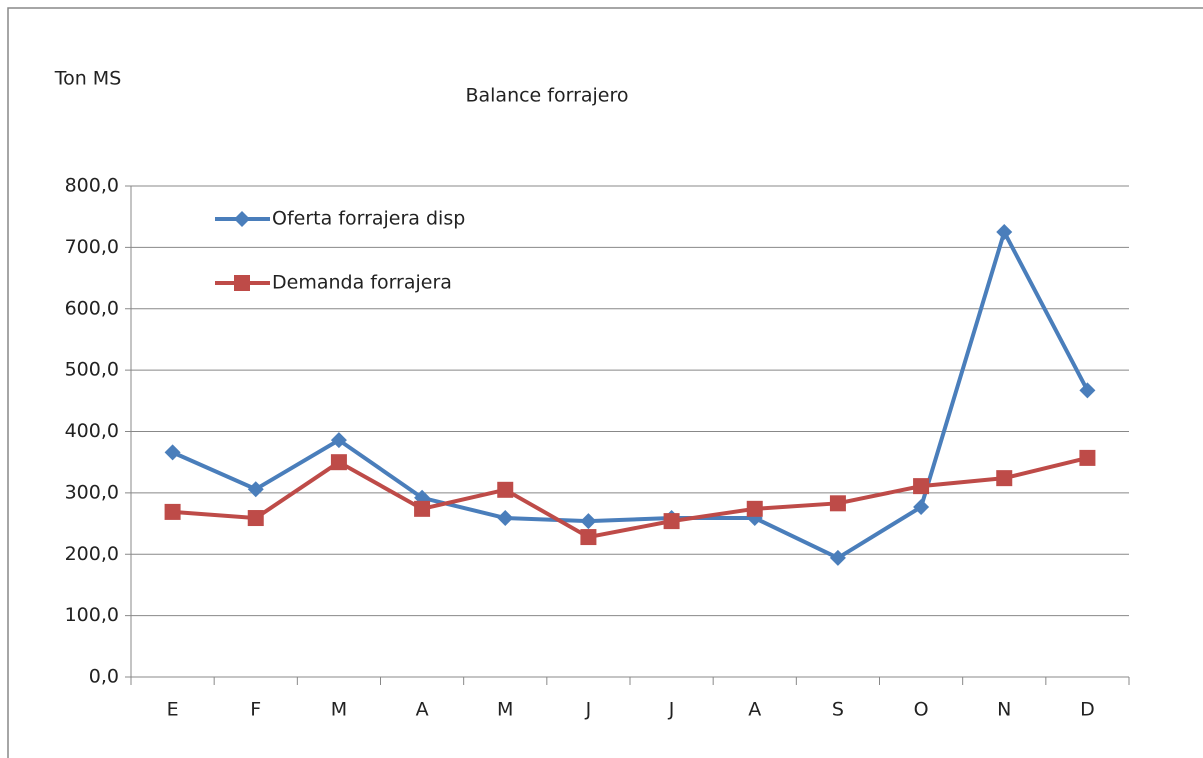  Describe the element at coordinates (362, 283) in the screenshot. I see `legend-label: Demanda forrajera` at that location.